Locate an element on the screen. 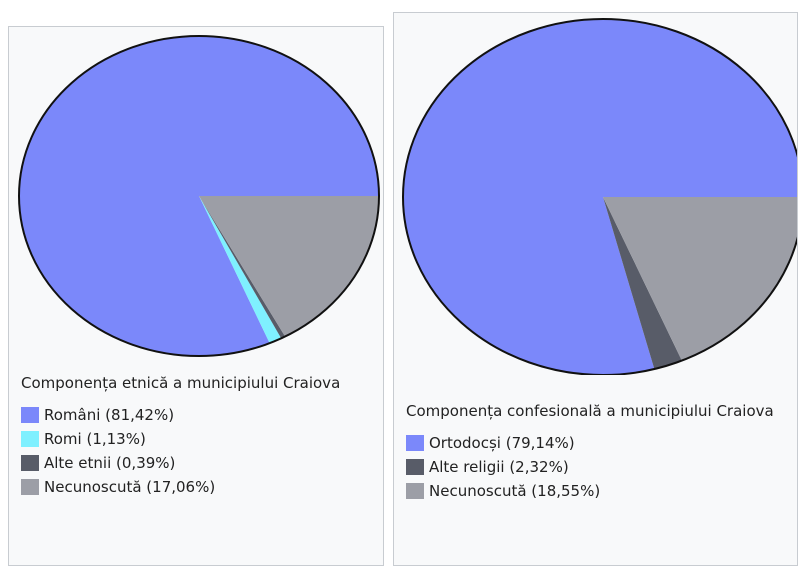 This screenshot has height=566, width=798. legend-label: Alte etnii (0,39%) is located at coordinates (110, 463).